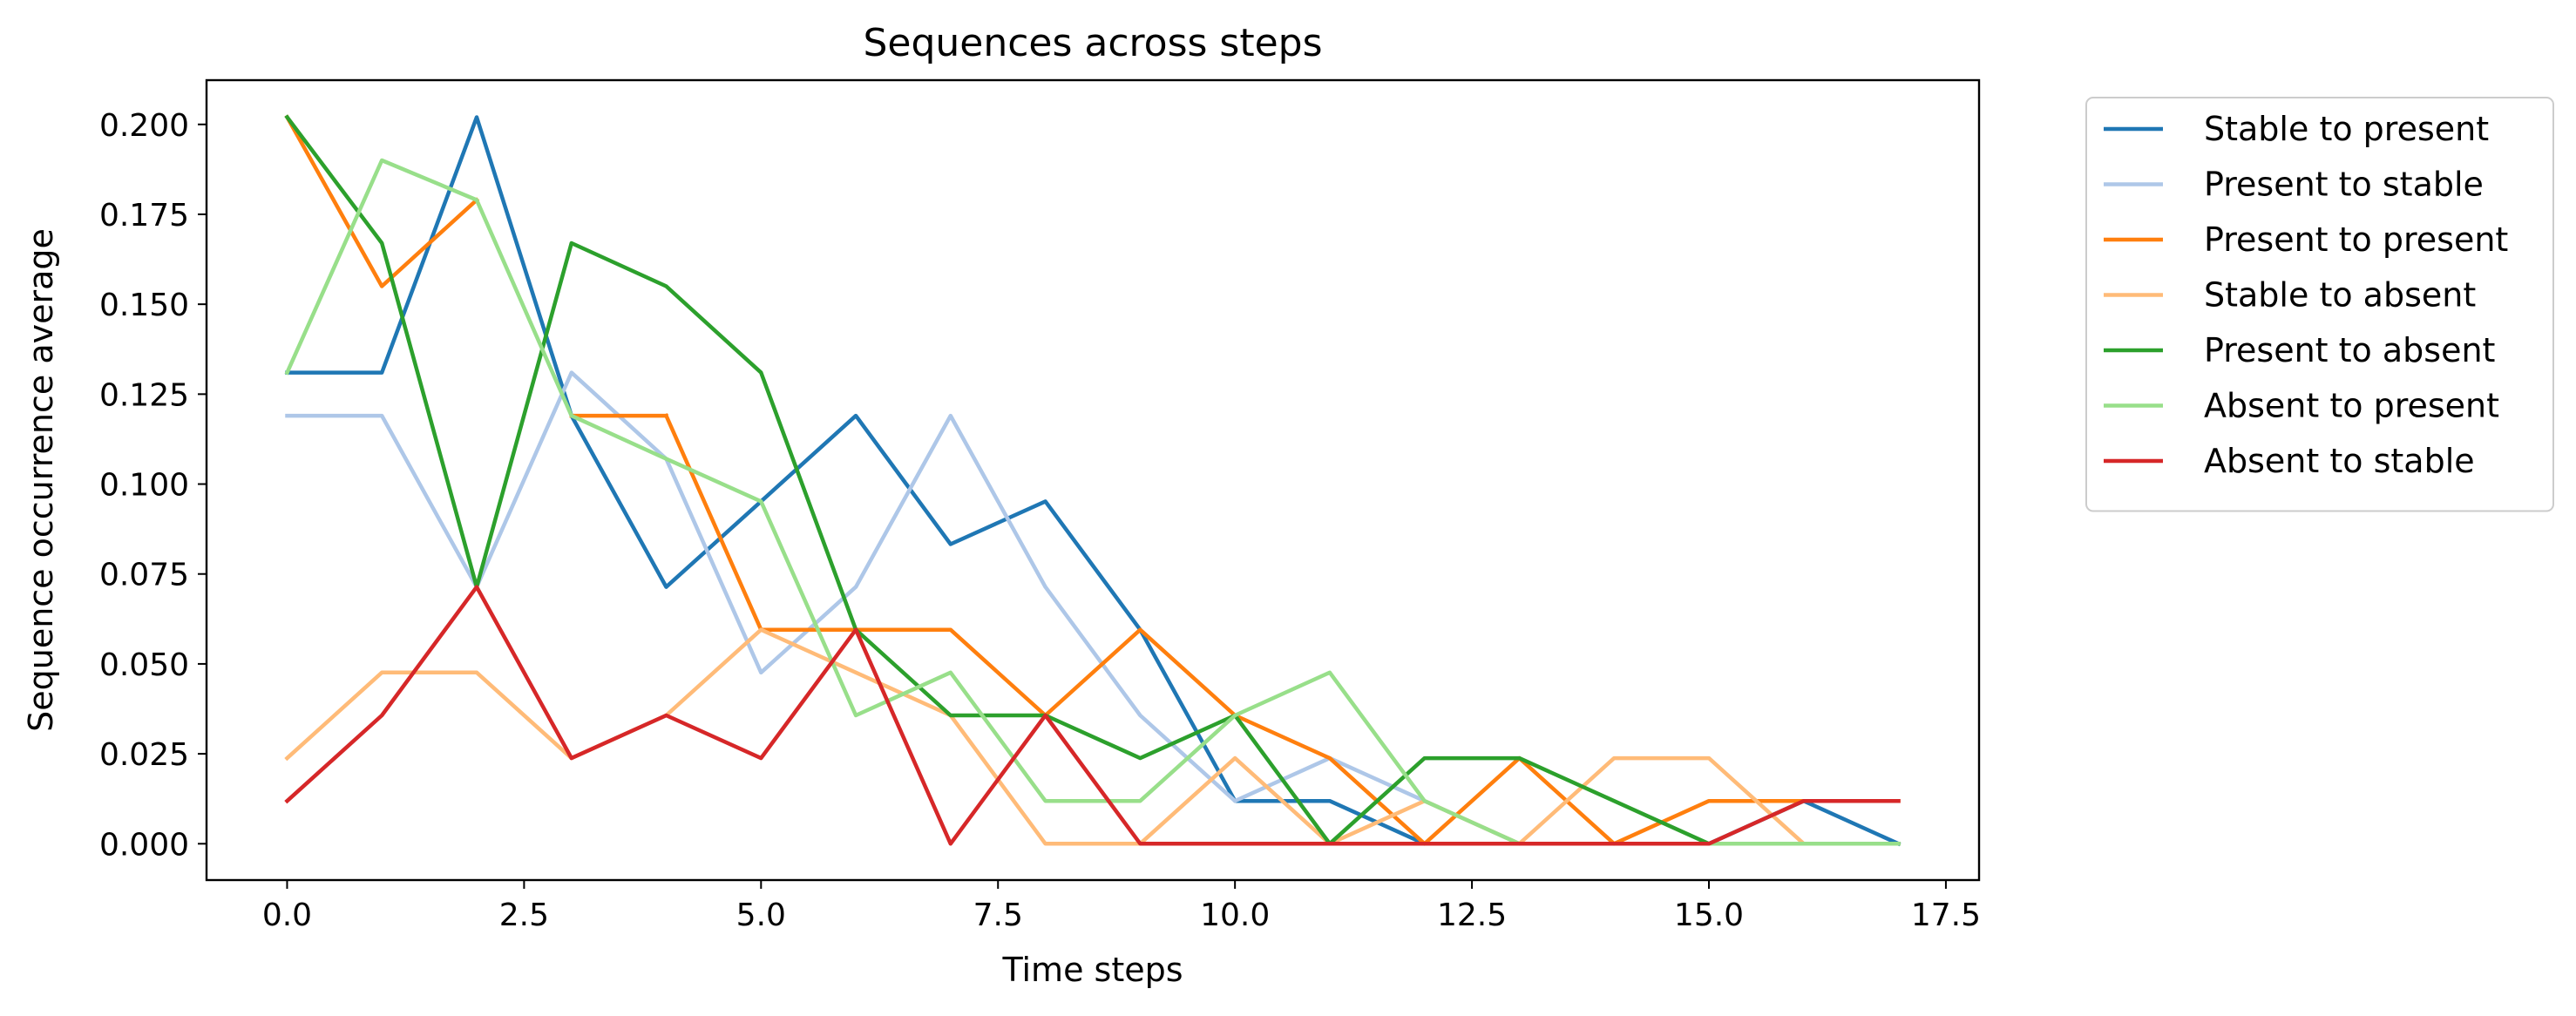 The image size is (2576, 1016). What do you see at coordinates (1709, 915) in the screenshot?
I see `x-tick-label: 15.0` at bounding box center [1709, 915].